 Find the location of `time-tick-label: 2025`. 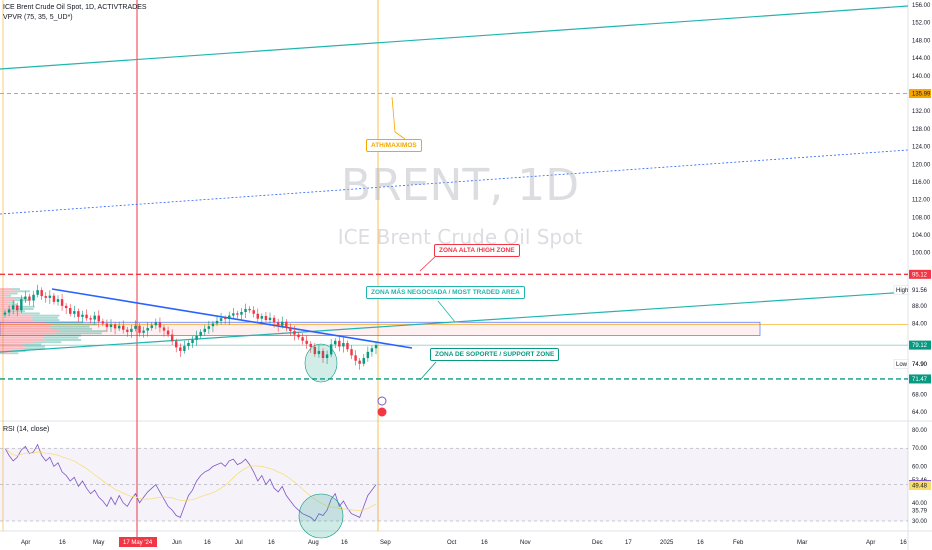

time-tick-label: 2025 is located at coordinates (667, 543).